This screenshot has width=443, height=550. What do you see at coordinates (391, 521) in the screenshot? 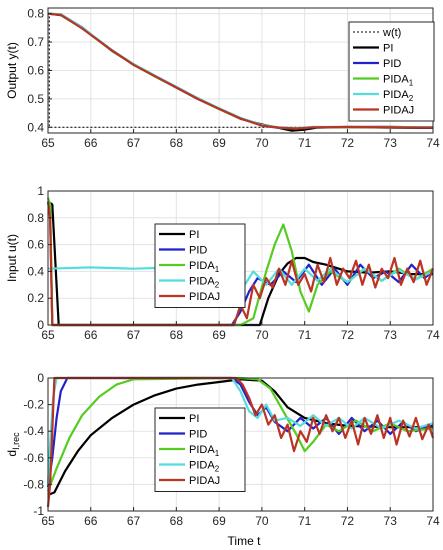
I see `disturbance-chart-x-tick-label: 73` at bounding box center [391, 521].